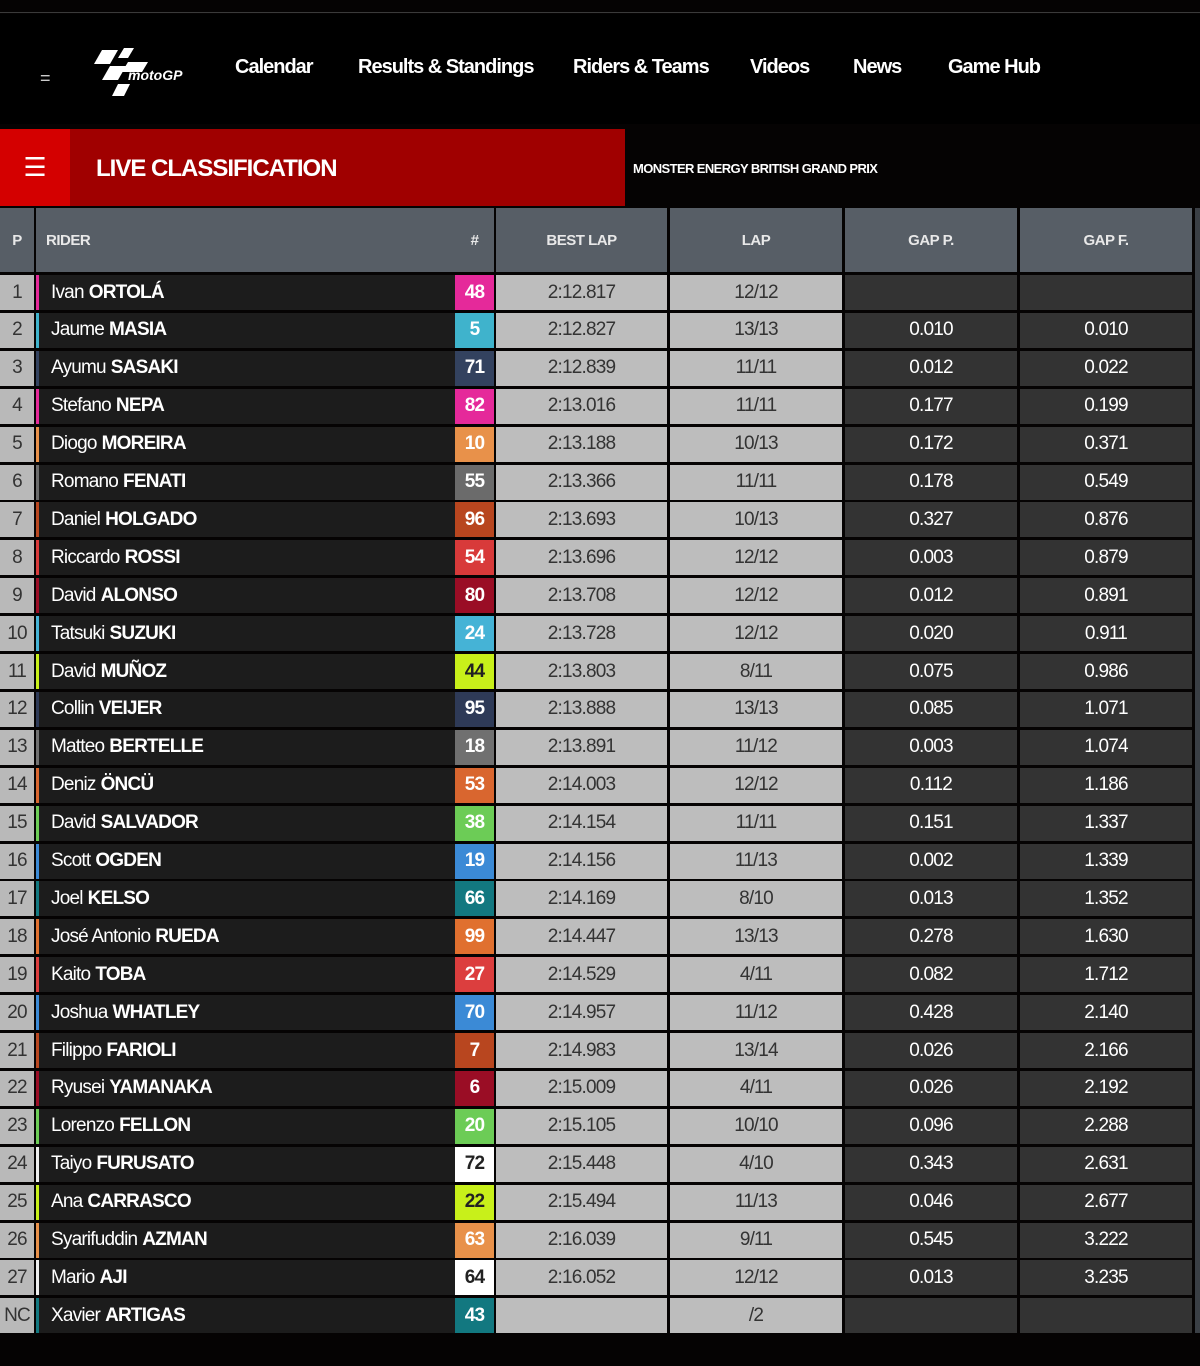  What do you see at coordinates (78, 633) in the screenshot?
I see `rider-first-name: Tatsuki` at bounding box center [78, 633].